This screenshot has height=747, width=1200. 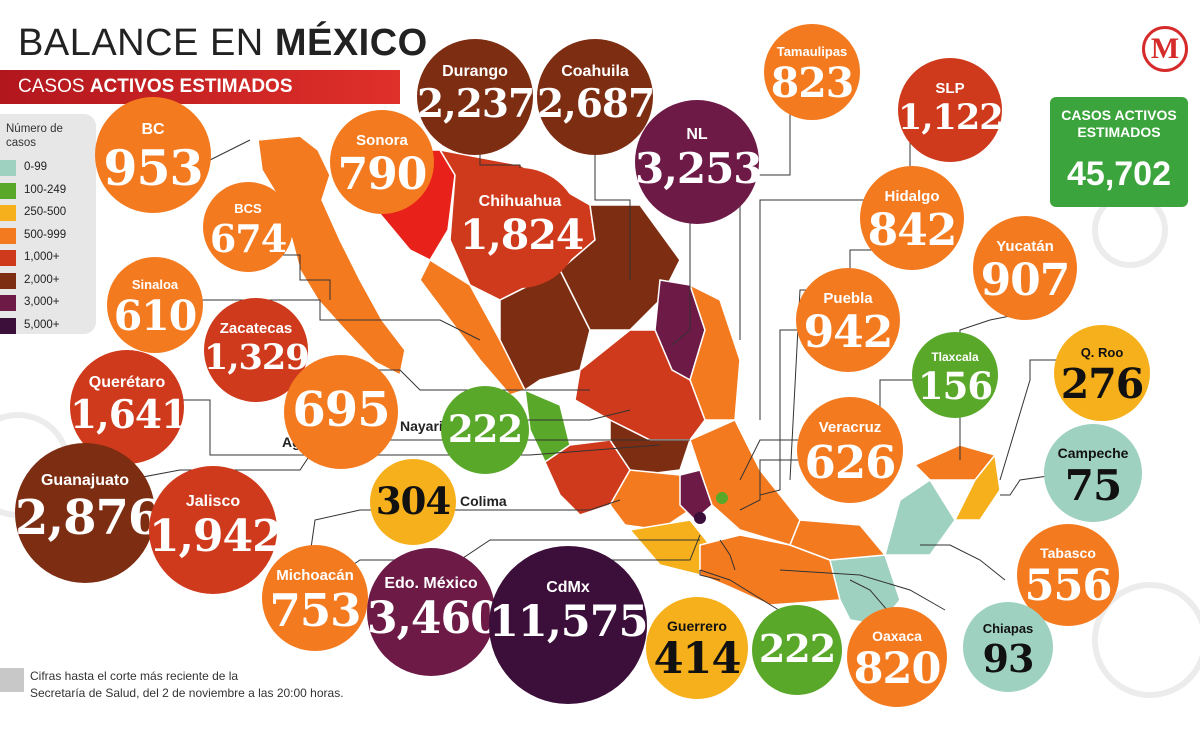 What do you see at coordinates (34, 136) in the screenshot?
I see `legend-title: Número de casos` at bounding box center [34, 136].